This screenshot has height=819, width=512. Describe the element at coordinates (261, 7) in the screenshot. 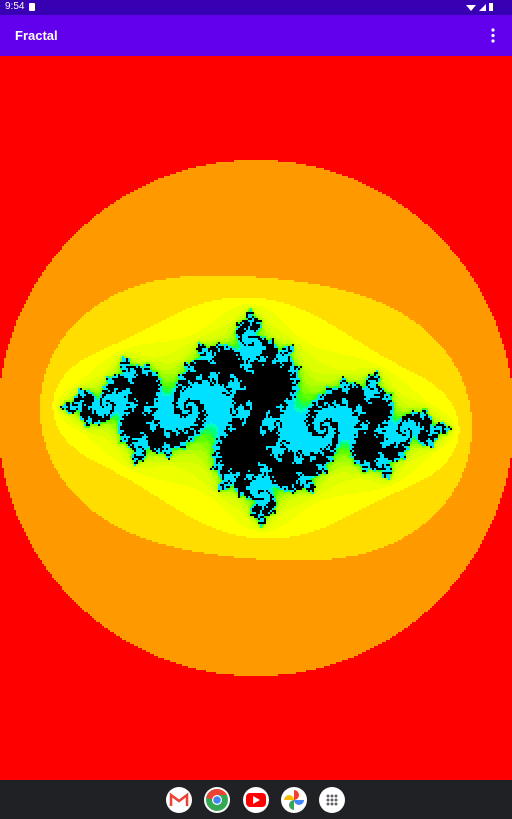

I see `status-icons` at that location.